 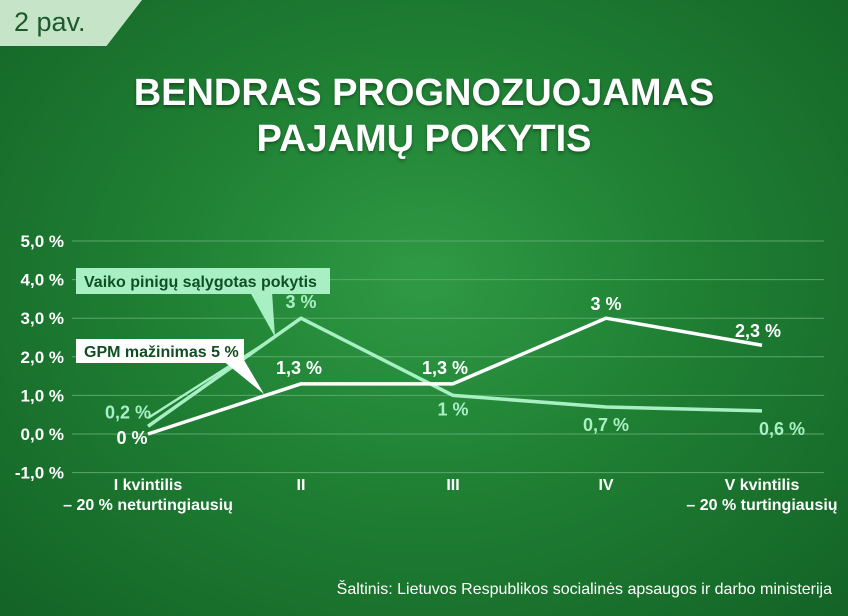 What do you see at coordinates (424, 93) in the screenshot?
I see `chart-title-line-1: BENDRAS PROGNOZUOJAMAS` at bounding box center [424, 93].